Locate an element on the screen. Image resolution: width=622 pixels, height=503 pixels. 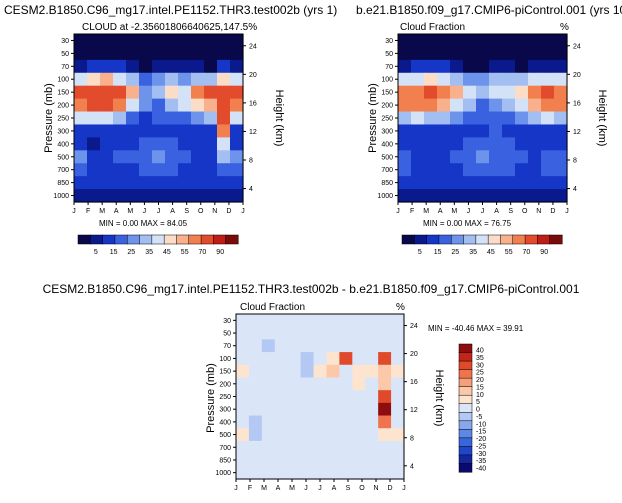
colorbar: 5 15 25 35 45 55 70 90 is located at coordinates (482, 245).